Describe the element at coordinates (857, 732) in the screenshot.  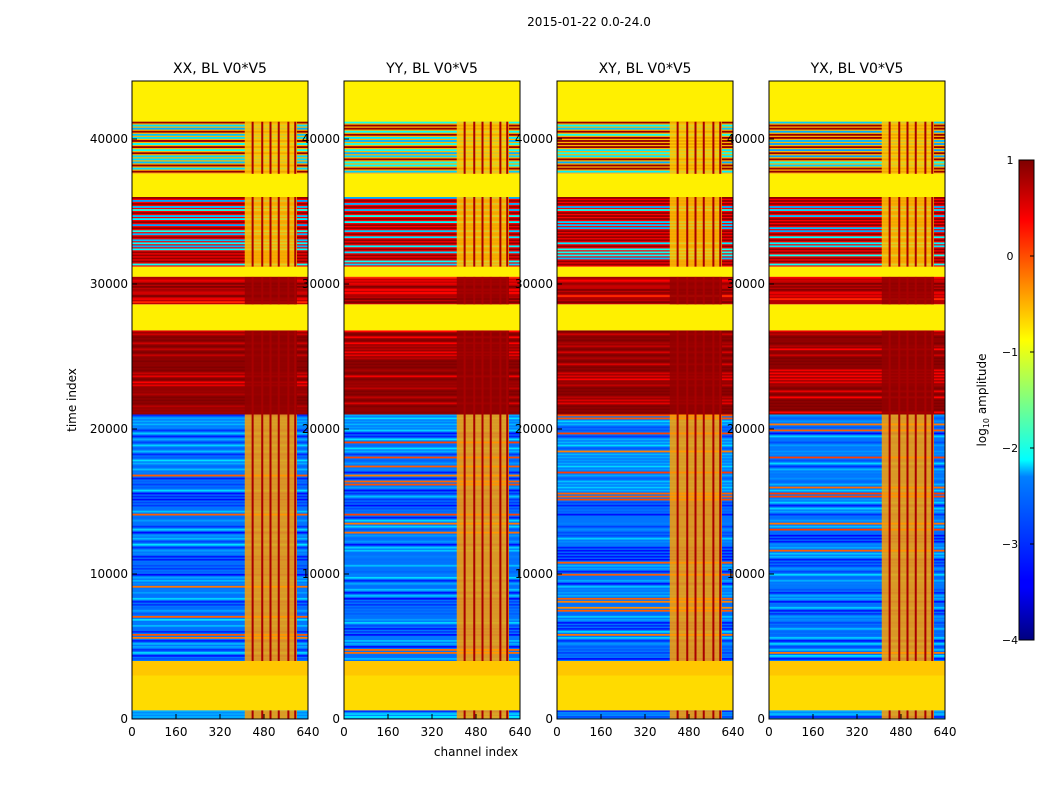
I see `x-tick-label: 320` at that location.